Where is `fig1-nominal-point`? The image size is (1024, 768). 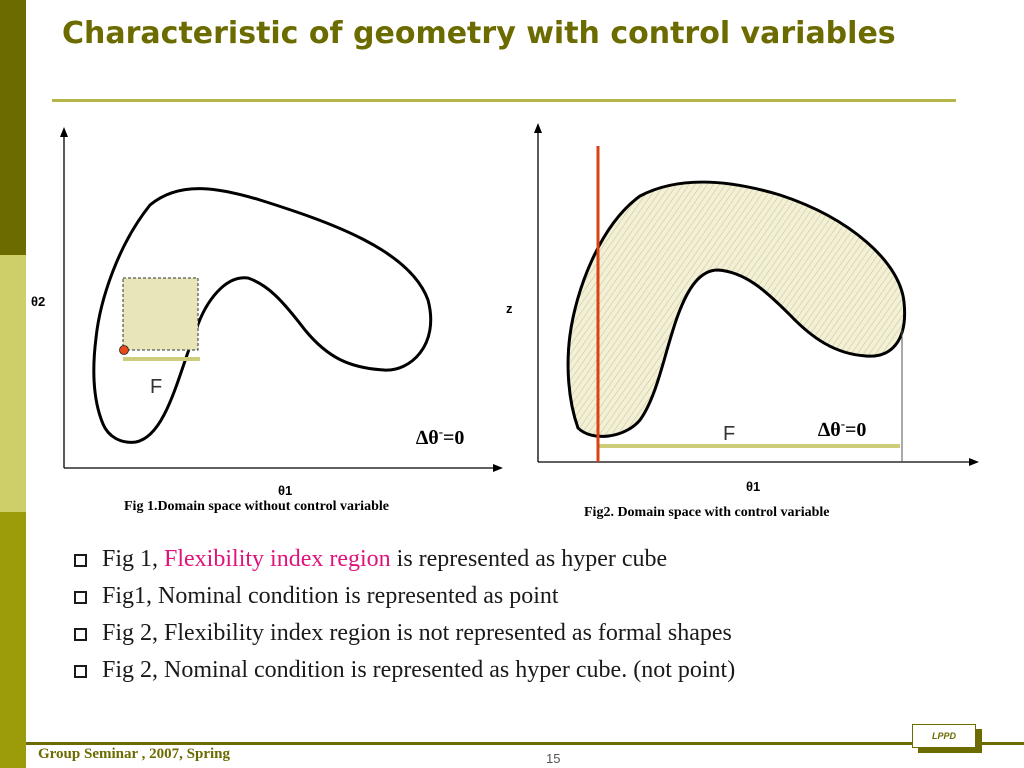
fig1-nominal-point is located at coordinates (124, 350).